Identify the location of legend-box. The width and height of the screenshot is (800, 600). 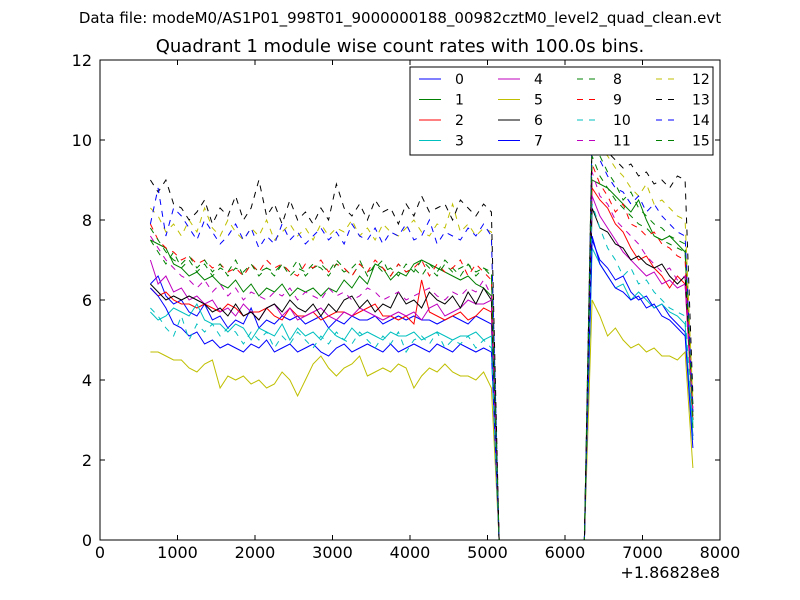
(561, 111).